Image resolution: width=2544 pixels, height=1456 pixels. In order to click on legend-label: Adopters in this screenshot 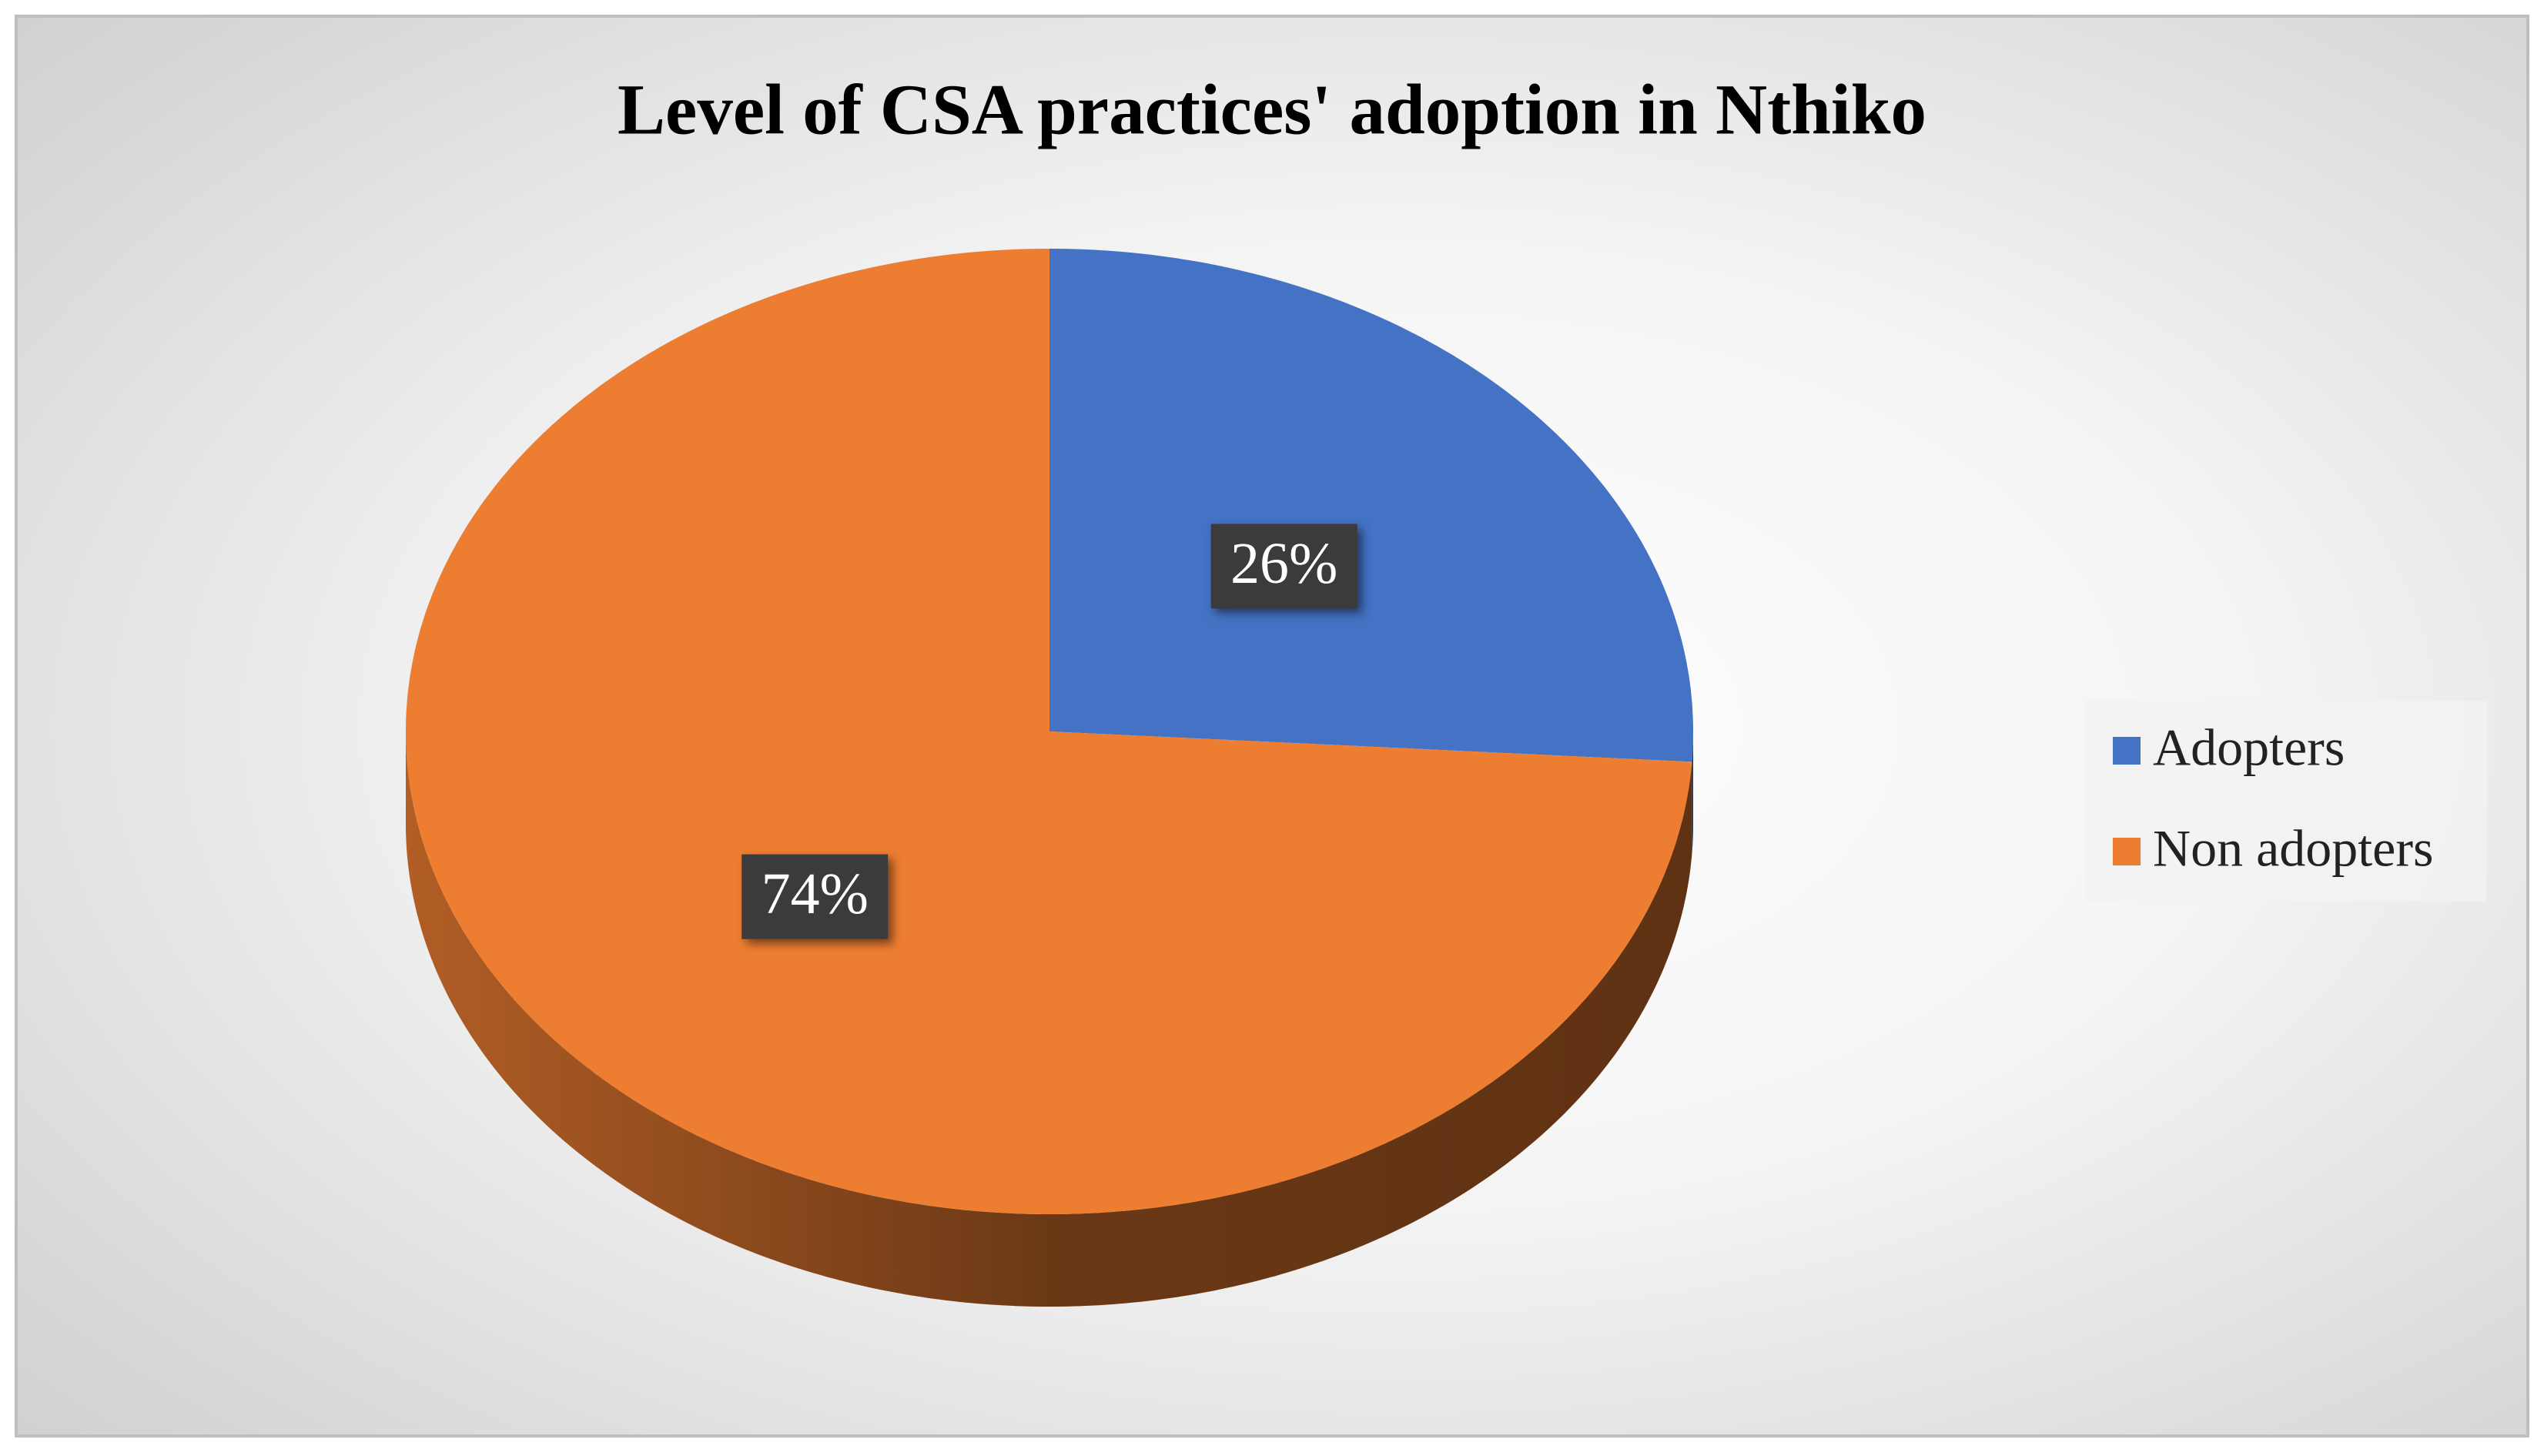, I will do `click(2249, 747)`.